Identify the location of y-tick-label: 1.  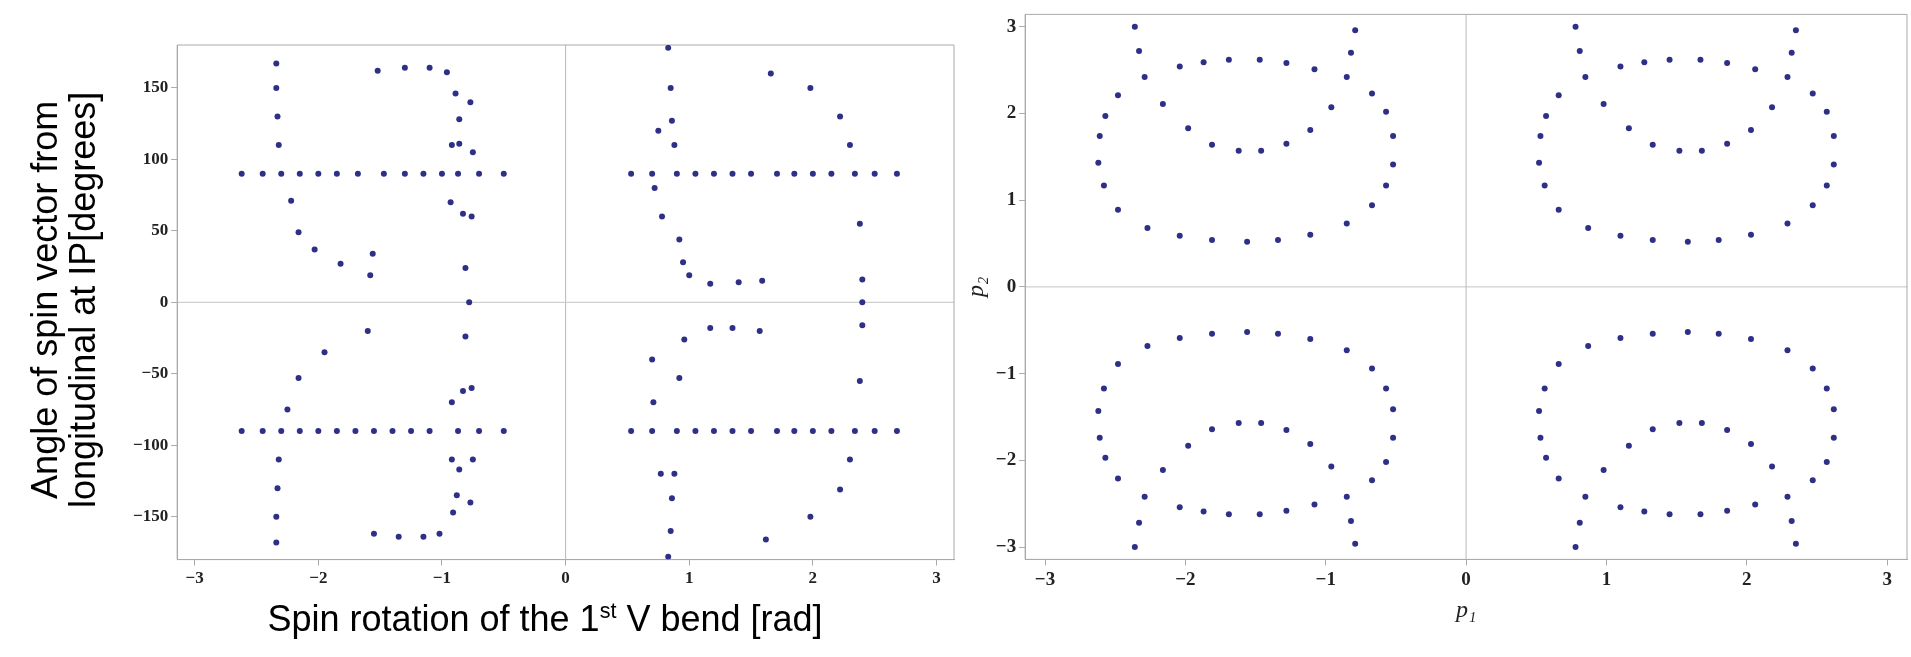
(1011, 199).